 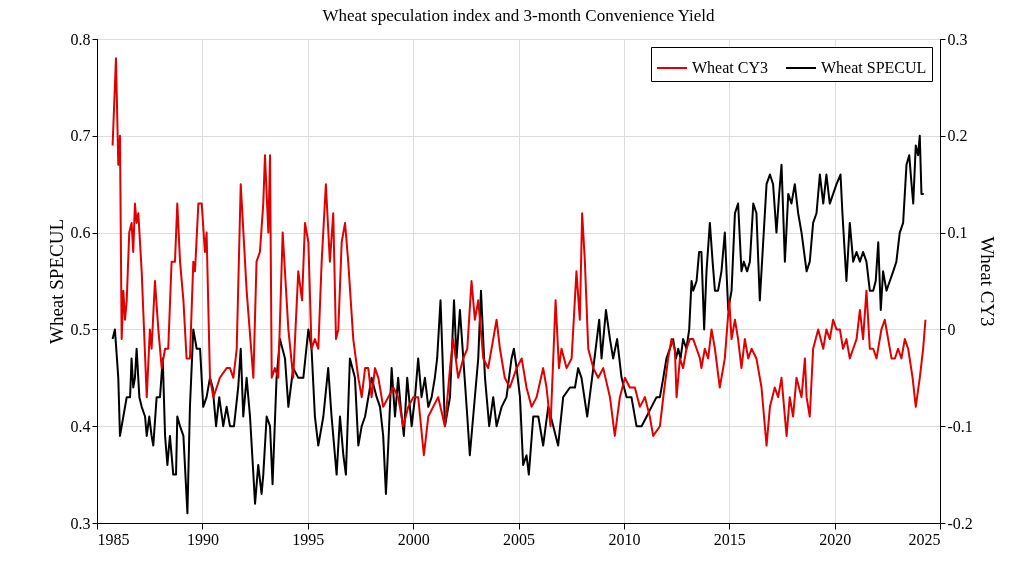 What do you see at coordinates (80, 233) in the screenshot?
I see `y-tick-label: 0.6` at bounding box center [80, 233].